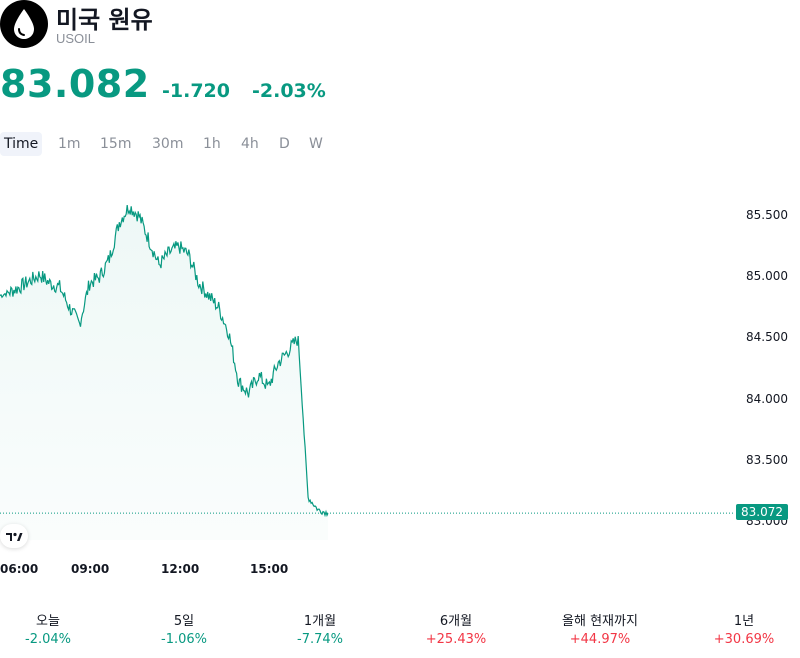  Describe the element at coordinates (456, 621) in the screenshot. I see `perf-label: 6개월` at that location.